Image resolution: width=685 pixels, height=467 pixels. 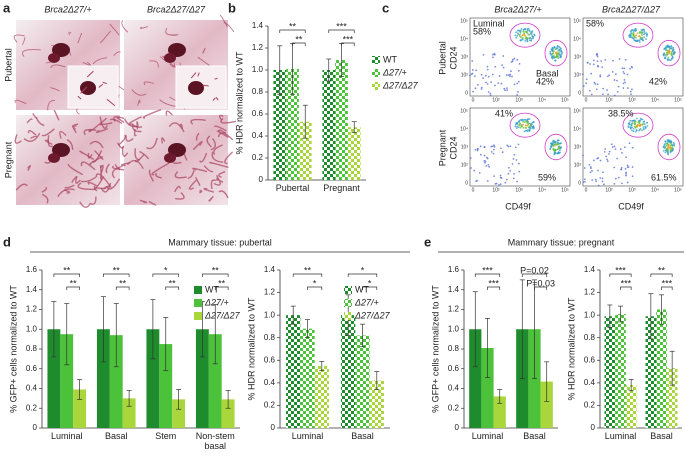 What do you see at coordinates (363, 270) in the screenshot?
I see `significance-label: *` at bounding box center [363, 270].